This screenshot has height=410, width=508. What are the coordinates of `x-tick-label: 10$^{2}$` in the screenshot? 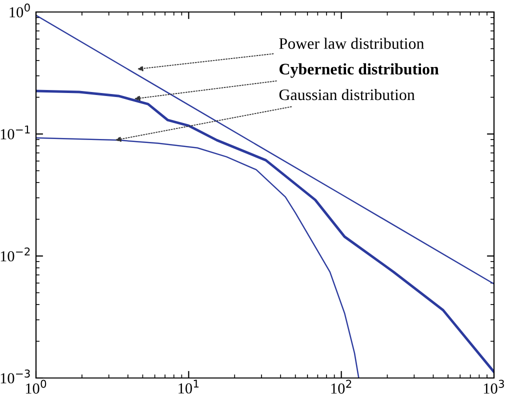 It's located at (341, 387).